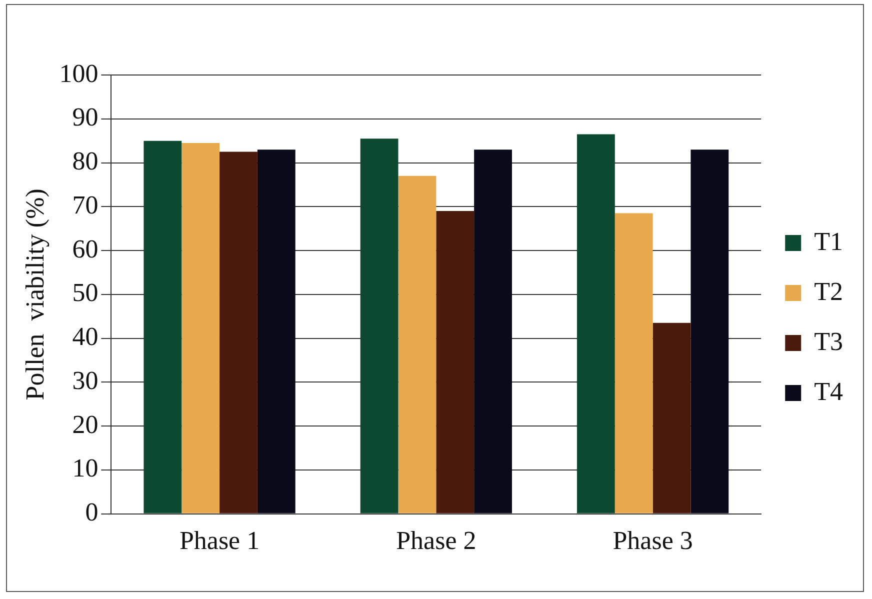  Describe the element at coordinates (85, 117) in the screenshot. I see `y-tick-label: 90` at that location.